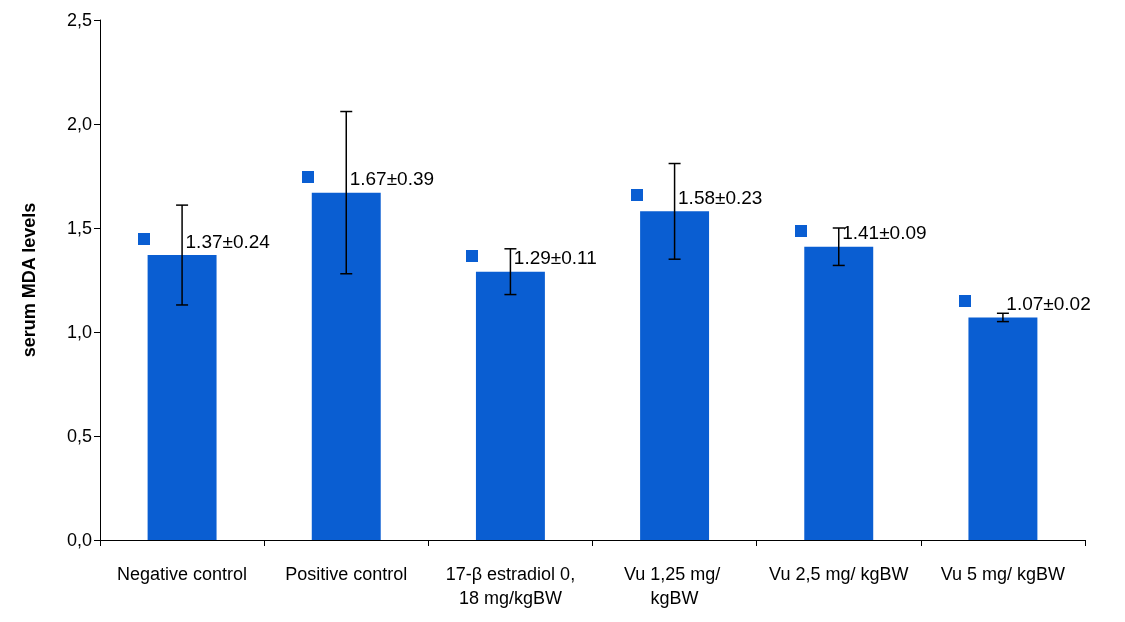  What do you see at coordinates (79, 436) in the screenshot?
I see `y-tick-label: 0,5` at bounding box center [79, 436].